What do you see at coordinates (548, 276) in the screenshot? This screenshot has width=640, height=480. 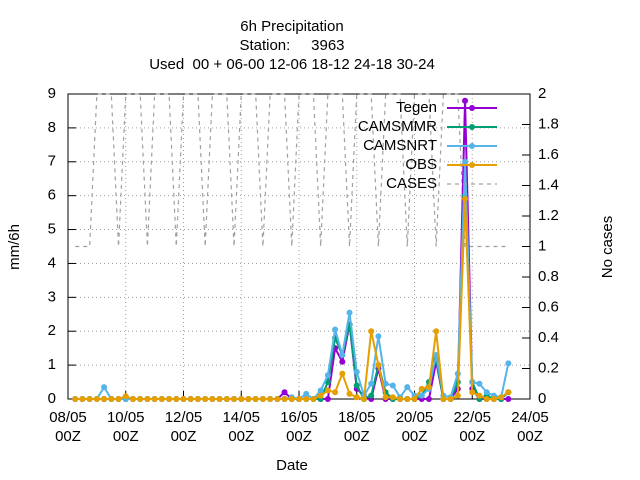 I see `y2-tick-label: 0.8` at bounding box center [548, 276].